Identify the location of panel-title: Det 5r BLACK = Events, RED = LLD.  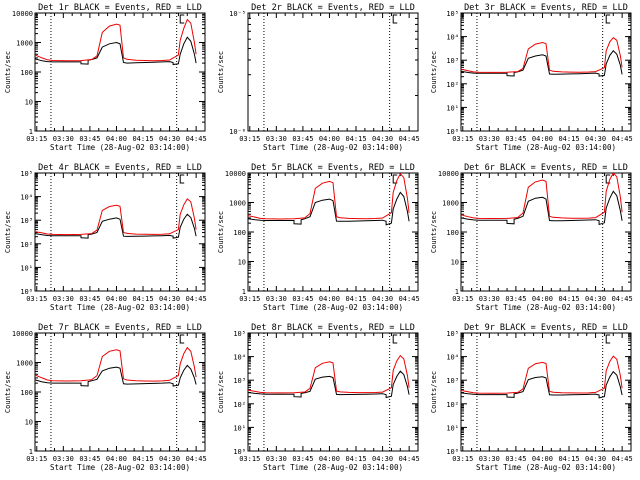
(333, 168).